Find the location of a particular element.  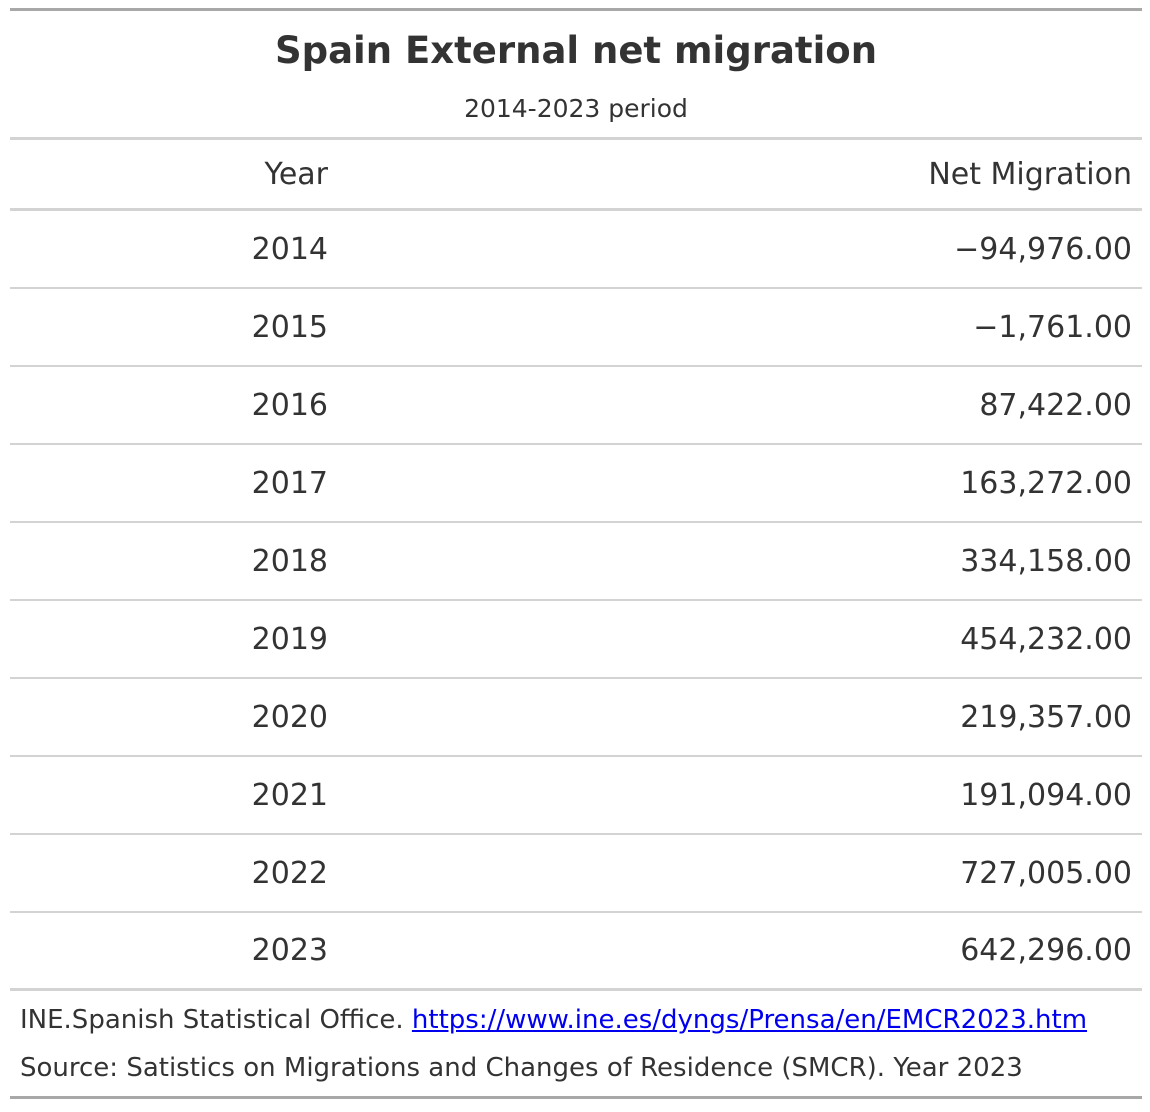

net-migration-cell: 87,422.00 is located at coordinates (1055, 405).